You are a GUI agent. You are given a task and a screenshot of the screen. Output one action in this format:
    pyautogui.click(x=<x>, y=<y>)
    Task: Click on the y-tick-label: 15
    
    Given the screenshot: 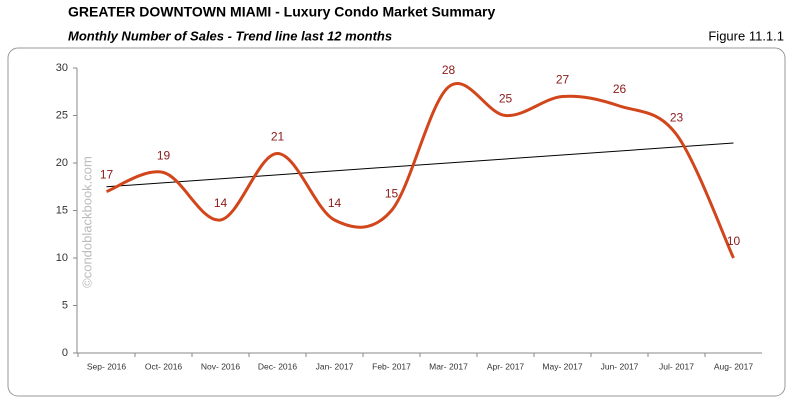 What is the action you would take?
    pyautogui.click(x=62, y=210)
    